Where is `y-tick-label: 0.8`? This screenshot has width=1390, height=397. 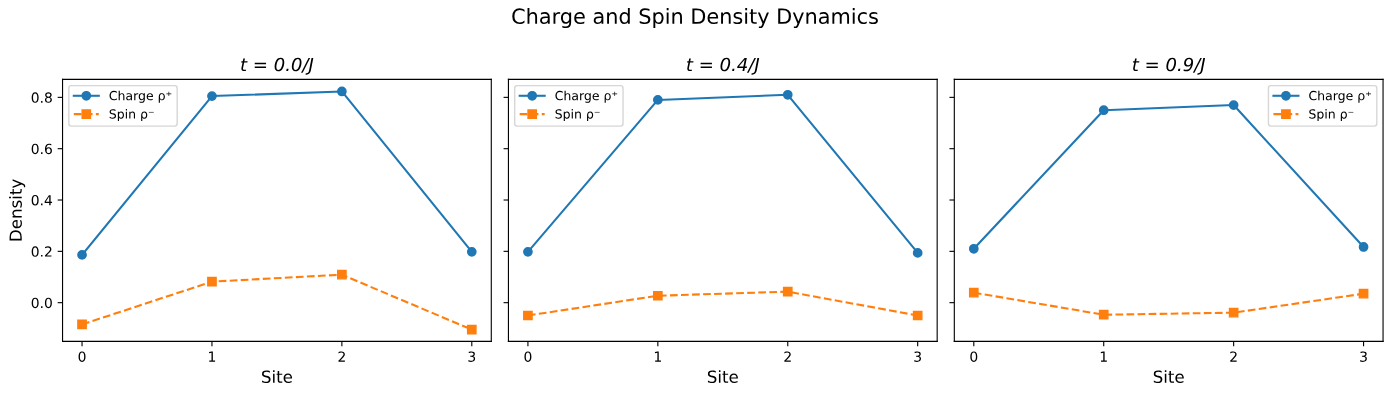
y-tick-label: 0.8 is located at coordinates (41, 97).